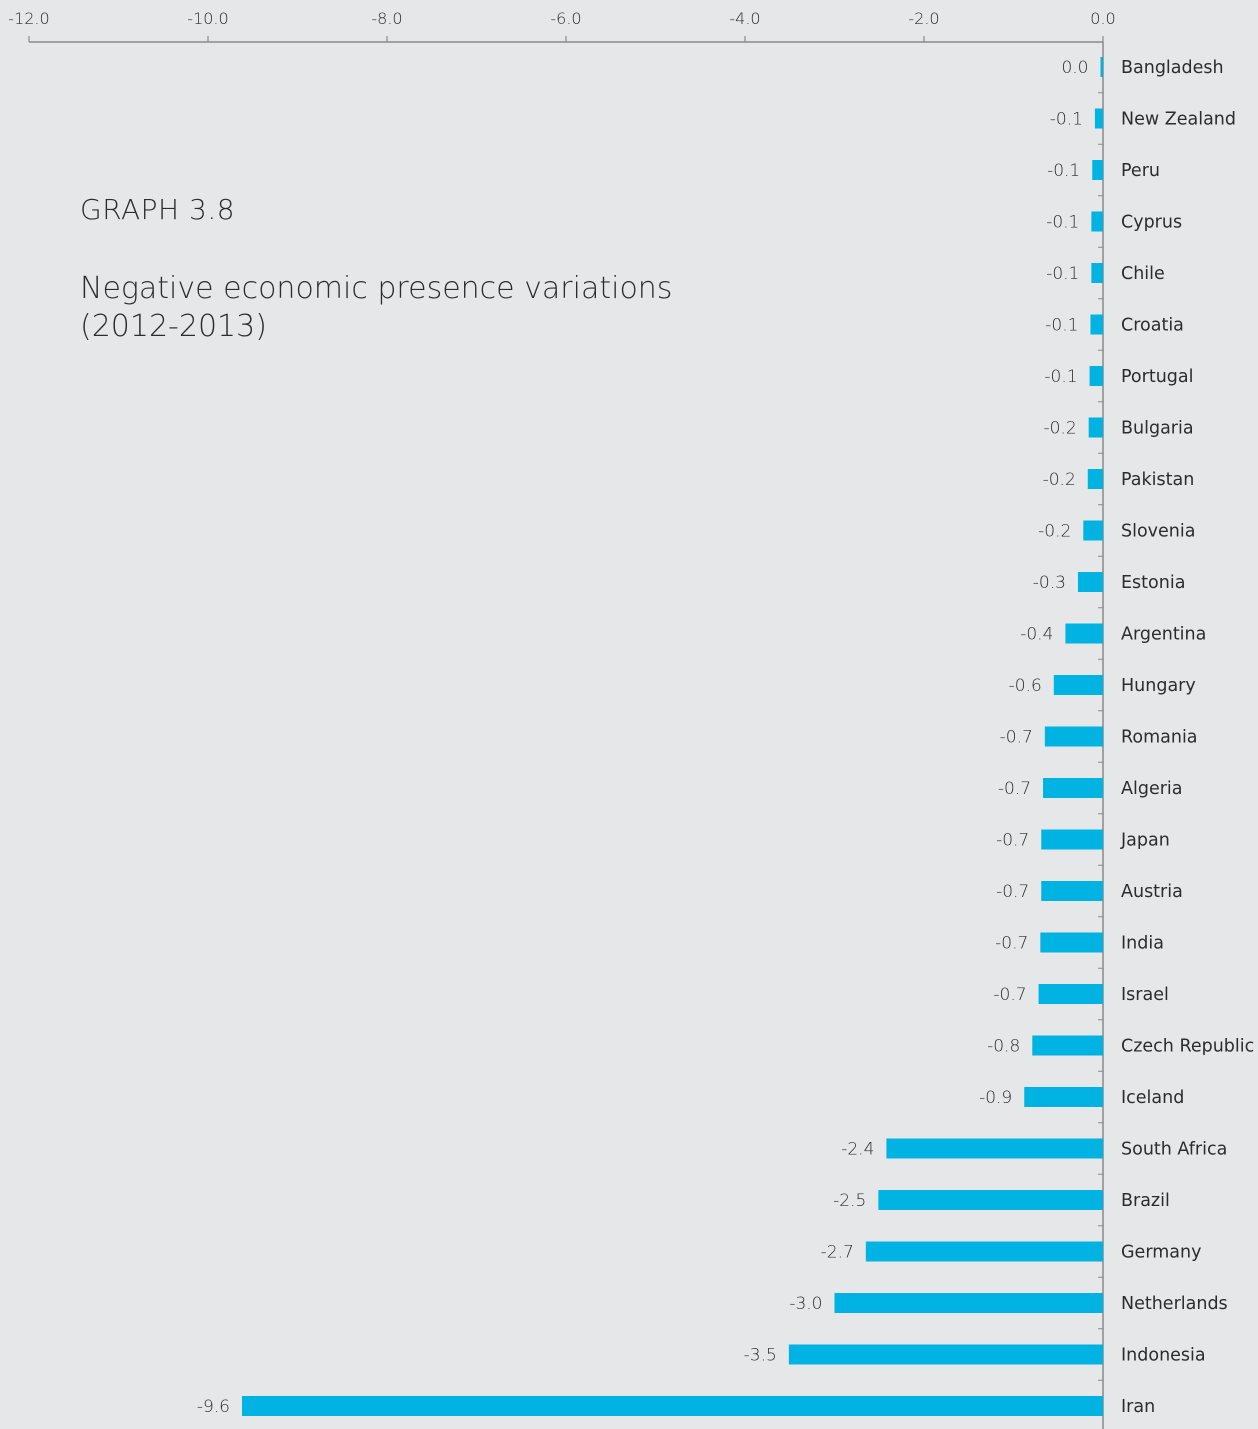 This screenshot has width=1258, height=1429. Describe the element at coordinates (1159, 738) in the screenshot. I see `category-label: Romania` at that location.